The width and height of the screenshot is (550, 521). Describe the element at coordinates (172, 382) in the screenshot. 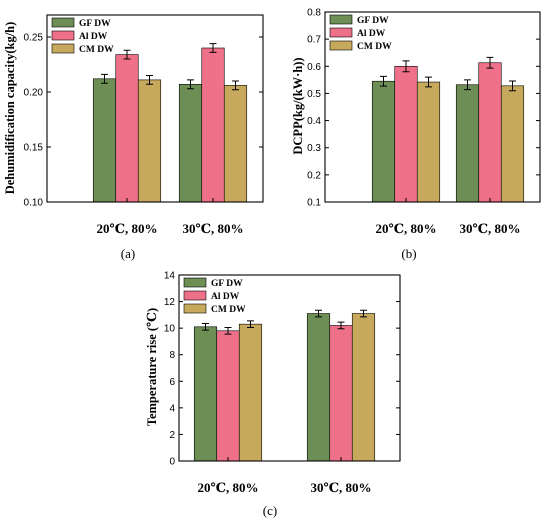

I see `y-tick-label: 6` at that location.